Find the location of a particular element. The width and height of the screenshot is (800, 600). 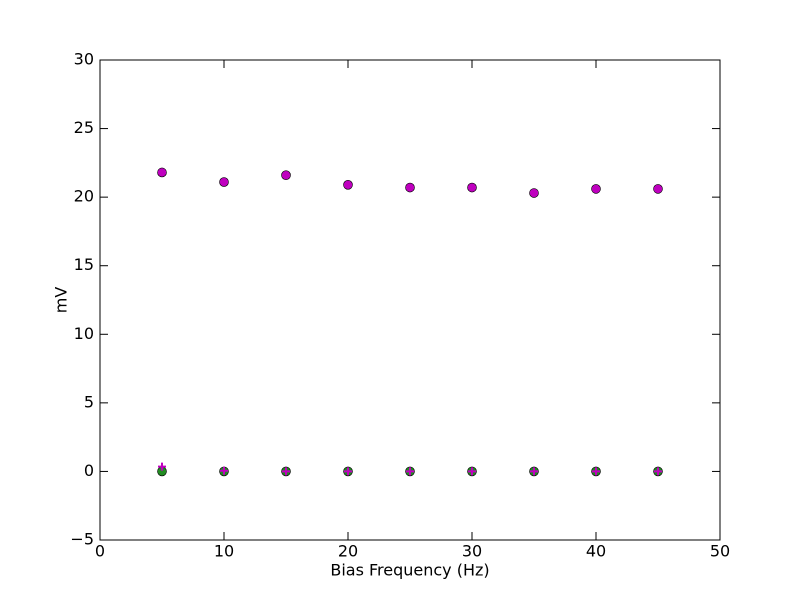

x-tick-label: 30 is located at coordinates (472, 551).